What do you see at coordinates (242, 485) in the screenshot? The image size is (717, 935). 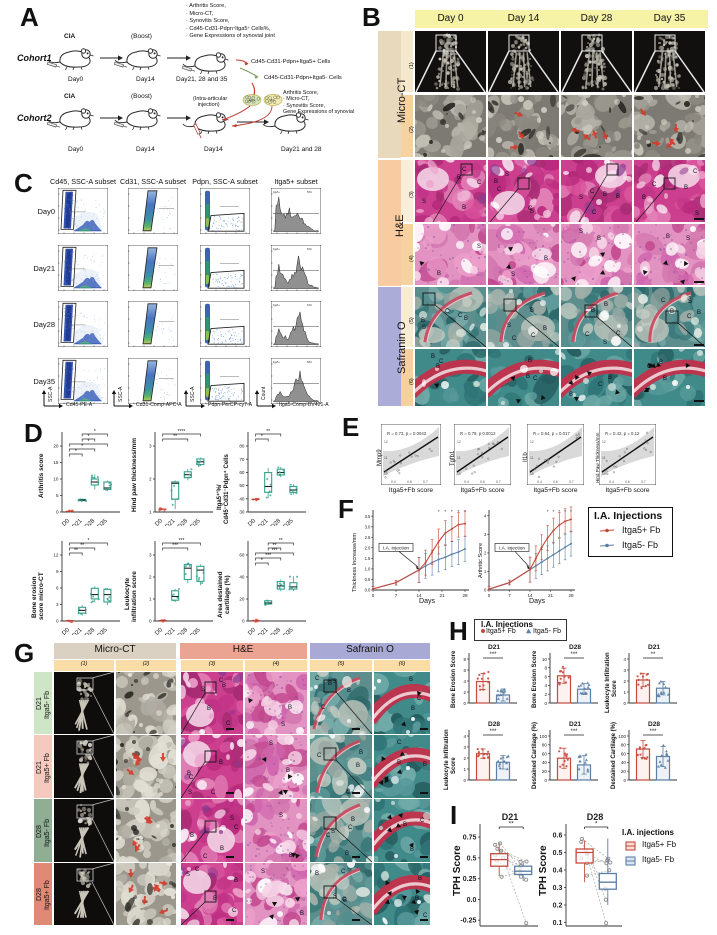 I see `svg-text: 50` at bounding box center [242, 485].